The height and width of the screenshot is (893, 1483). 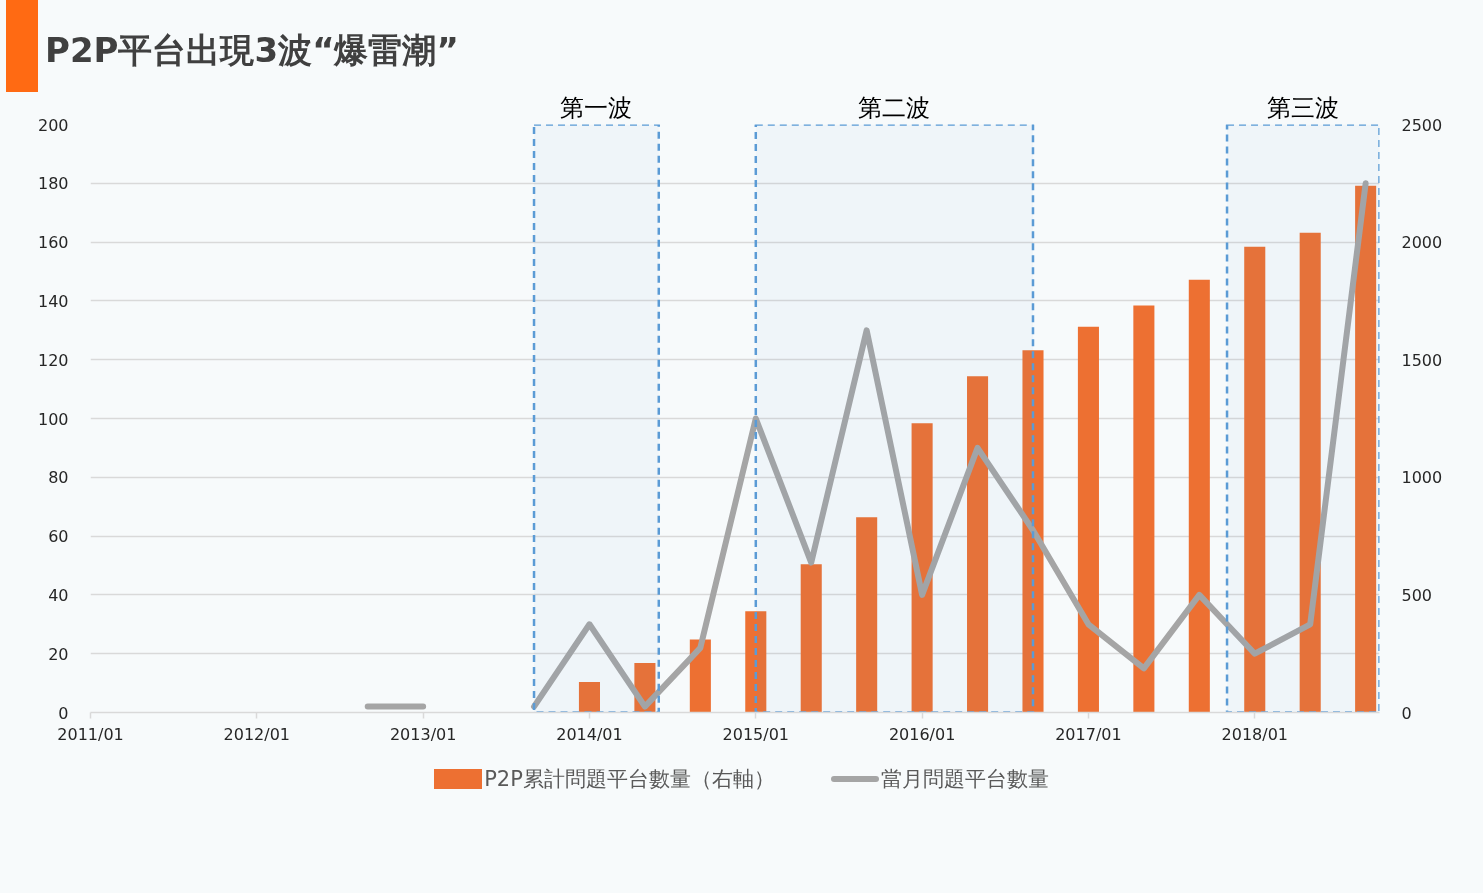 What do you see at coordinates (596, 107) in the screenshot?
I see `band-label: 第一波` at bounding box center [596, 107].